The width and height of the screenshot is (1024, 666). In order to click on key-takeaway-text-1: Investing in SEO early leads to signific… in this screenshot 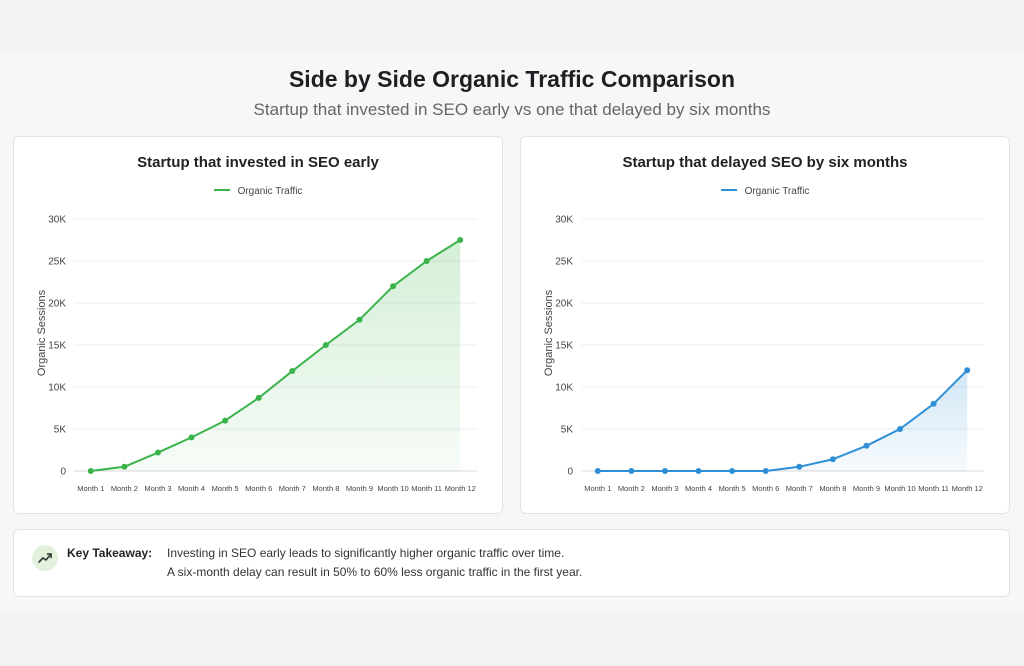, I will do `click(366, 553)`.